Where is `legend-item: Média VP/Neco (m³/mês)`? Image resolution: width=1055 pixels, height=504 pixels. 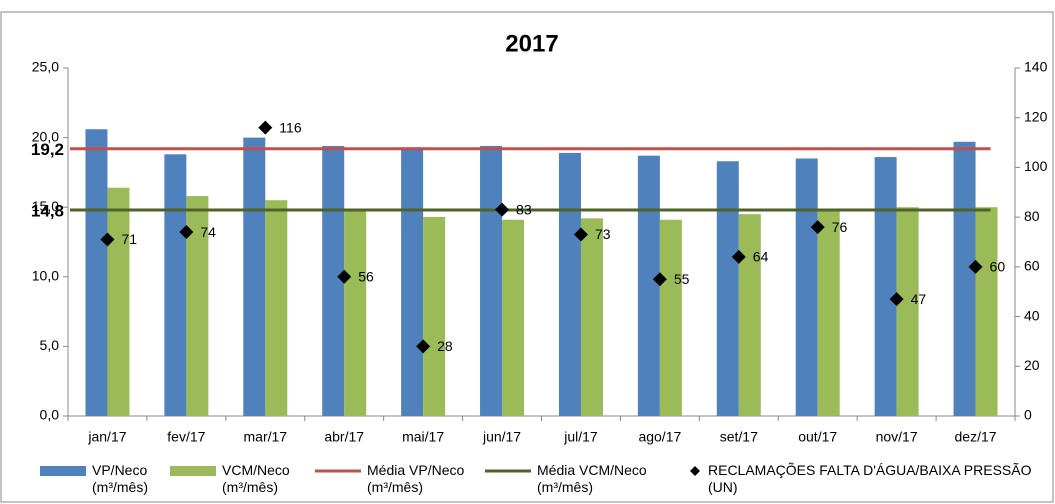
legend-item: Média VP/Neco (m³/mês) is located at coordinates (402, 479).